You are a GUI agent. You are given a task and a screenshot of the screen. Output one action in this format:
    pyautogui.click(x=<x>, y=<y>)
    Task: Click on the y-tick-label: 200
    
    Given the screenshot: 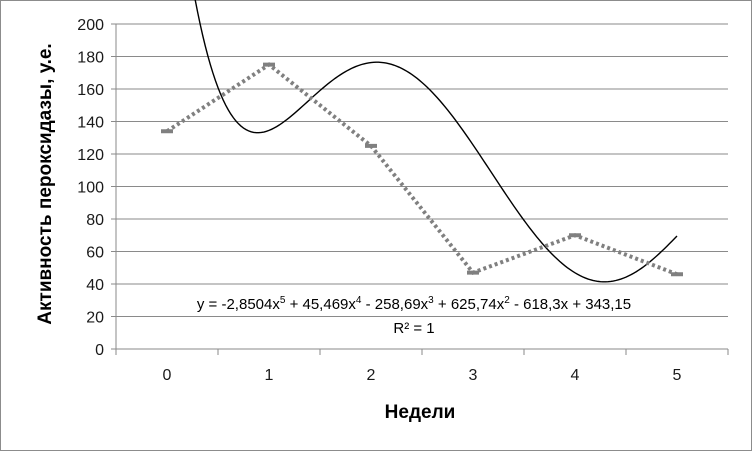 What is the action you would take?
    pyautogui.click(x=90, y=25)
    